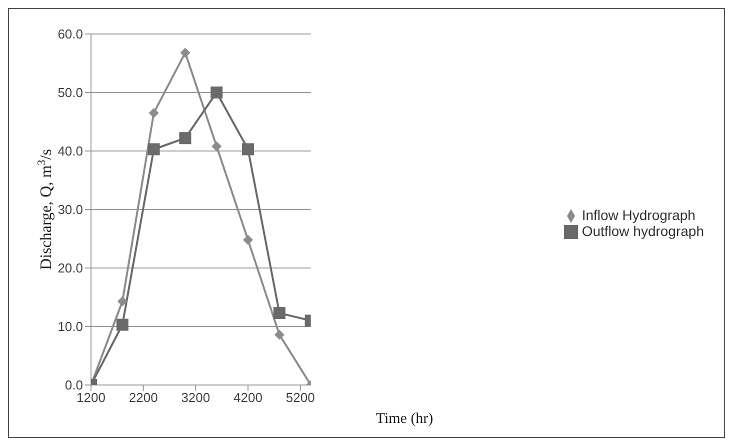  I want to click on x-tick-label: 2200, so click(143, 398).